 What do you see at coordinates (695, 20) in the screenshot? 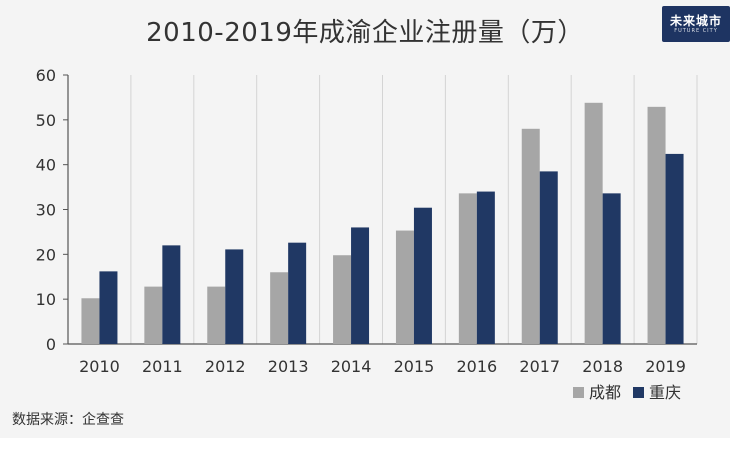
I see `logo-text: 未来城市` at bounding box center [695, 20].